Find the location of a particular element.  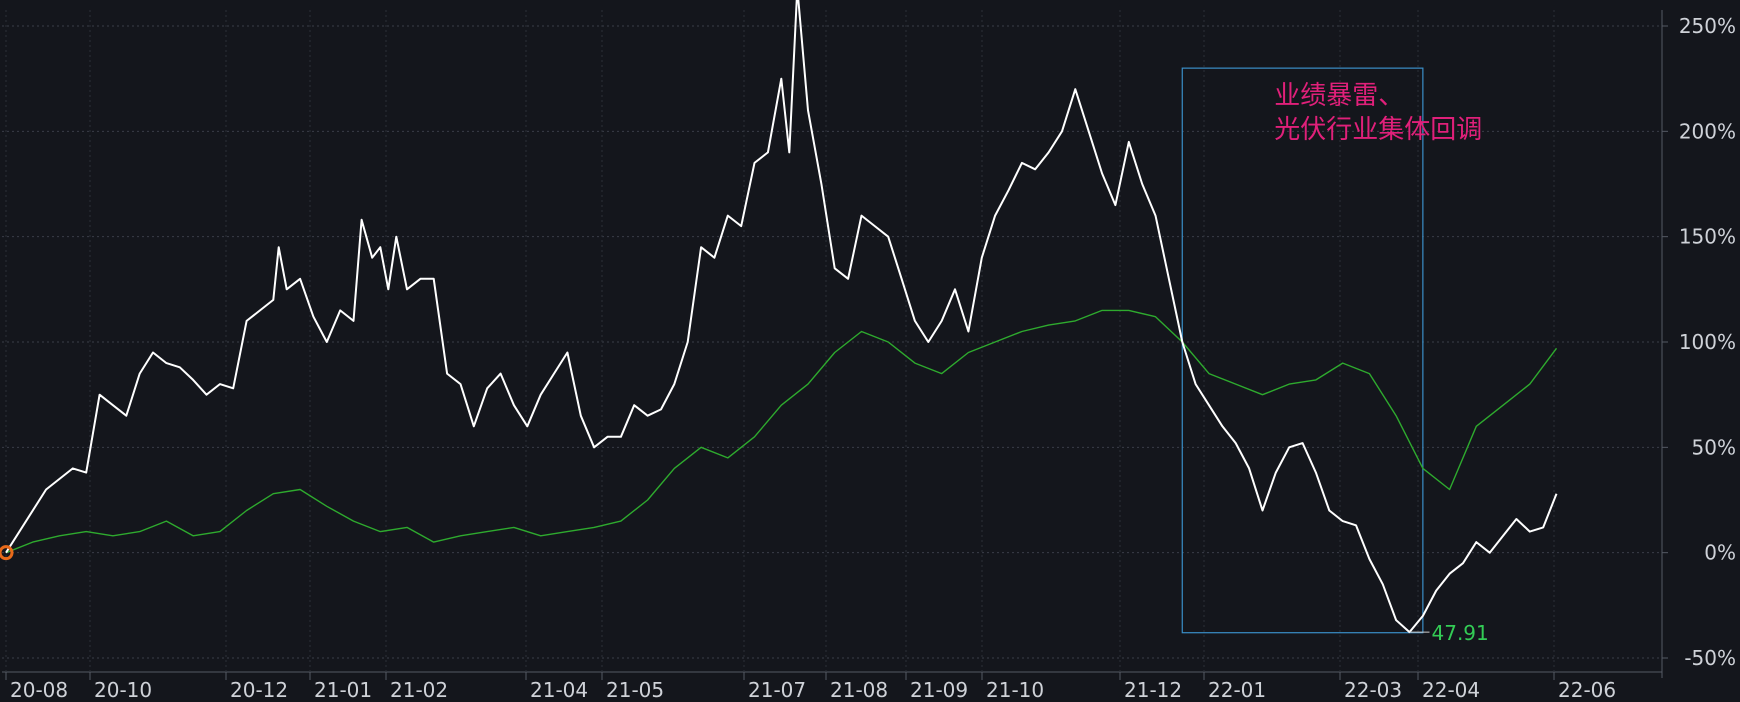

y-tick-label: 0% is located at coordinates (1720, 553).